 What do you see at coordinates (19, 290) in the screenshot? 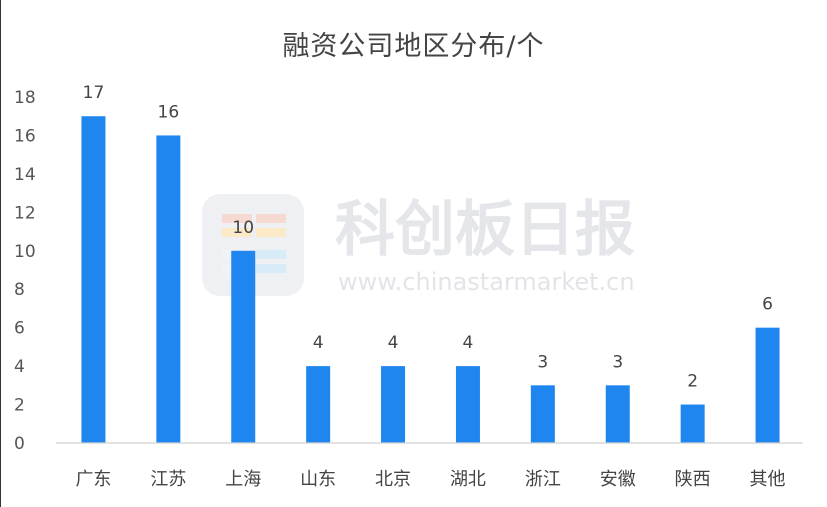
I see `y-tick-label: 8` at bounding box center [19, 290].